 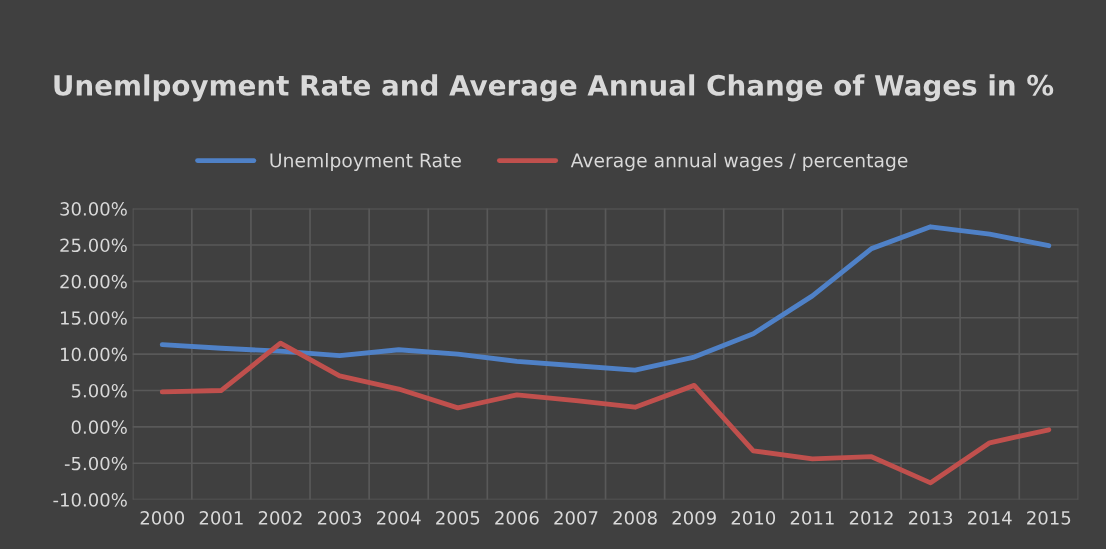 What do you see at coordinates (399, 518) in the screenshot?
I see `x-tick-label: 2004` at bounding box center [399, 518].